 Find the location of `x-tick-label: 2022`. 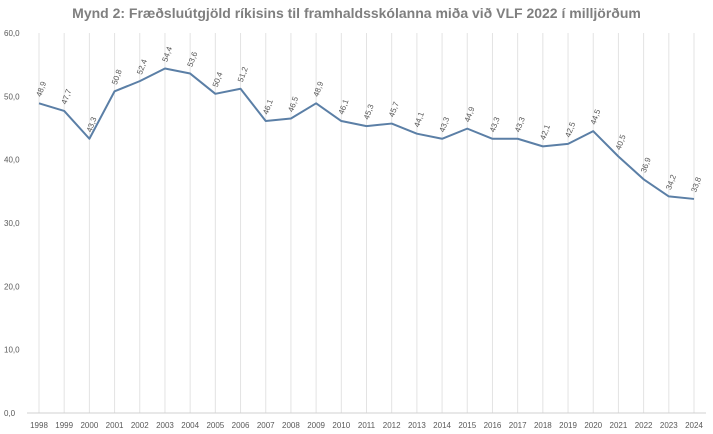

x-tick-label: 2022 is located at coordinates (644, 425).